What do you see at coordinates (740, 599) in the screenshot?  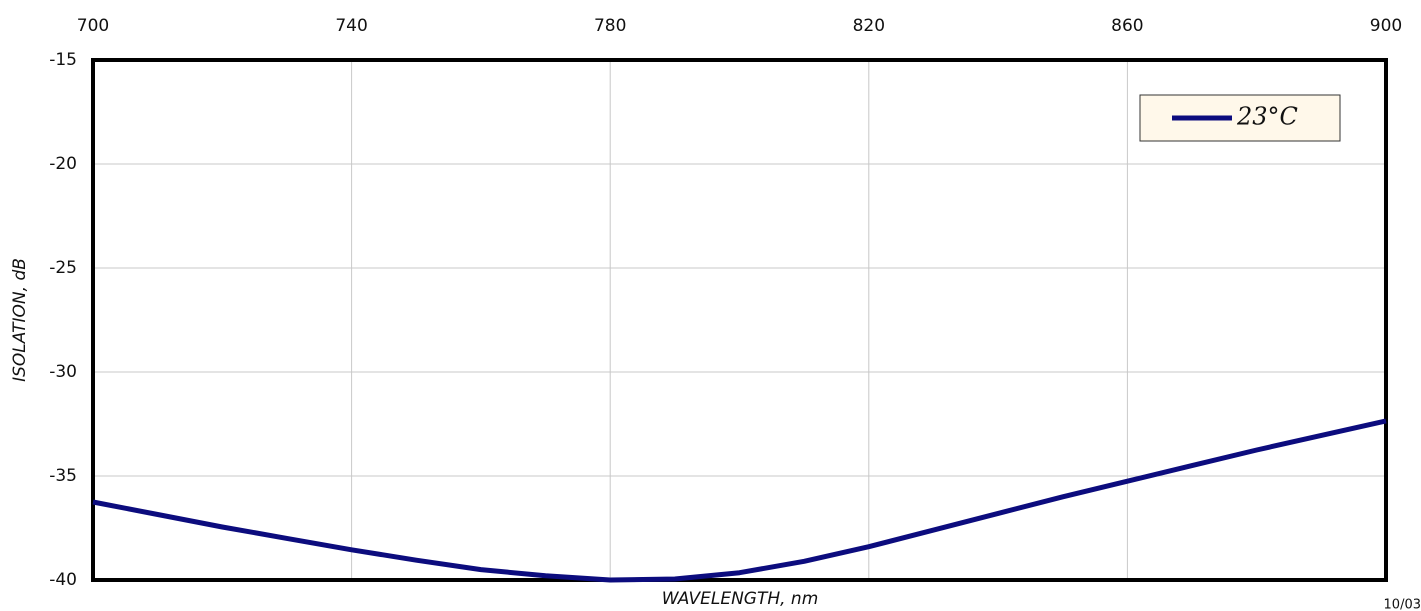 I see `x-axis-label: WAVELENGTH, nm` at bounding box center [740, 599].